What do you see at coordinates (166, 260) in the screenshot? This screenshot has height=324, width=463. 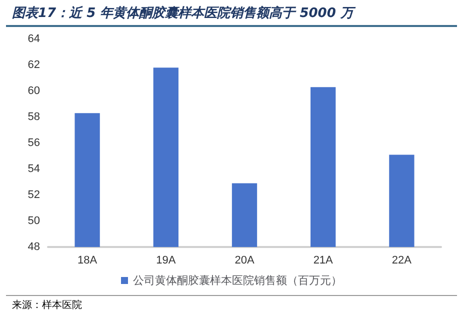 I see `x-tick-label: 19A` at bounding box center [166, 260].